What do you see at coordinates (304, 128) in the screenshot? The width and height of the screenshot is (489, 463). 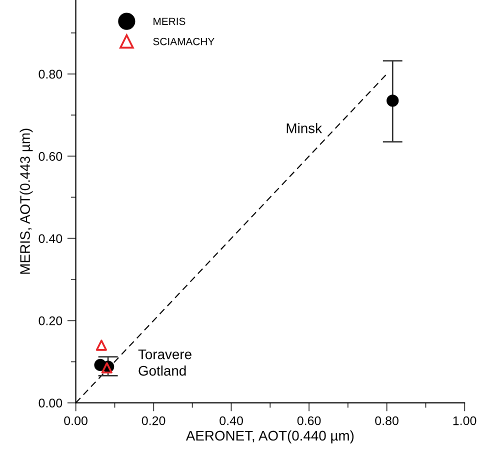 I see `annotation: Minsk` at bounding box center [304, 128].